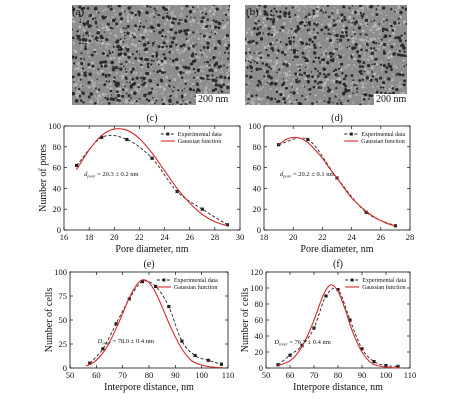  I want to click on y-tick-label: 0, so click(65, 368).